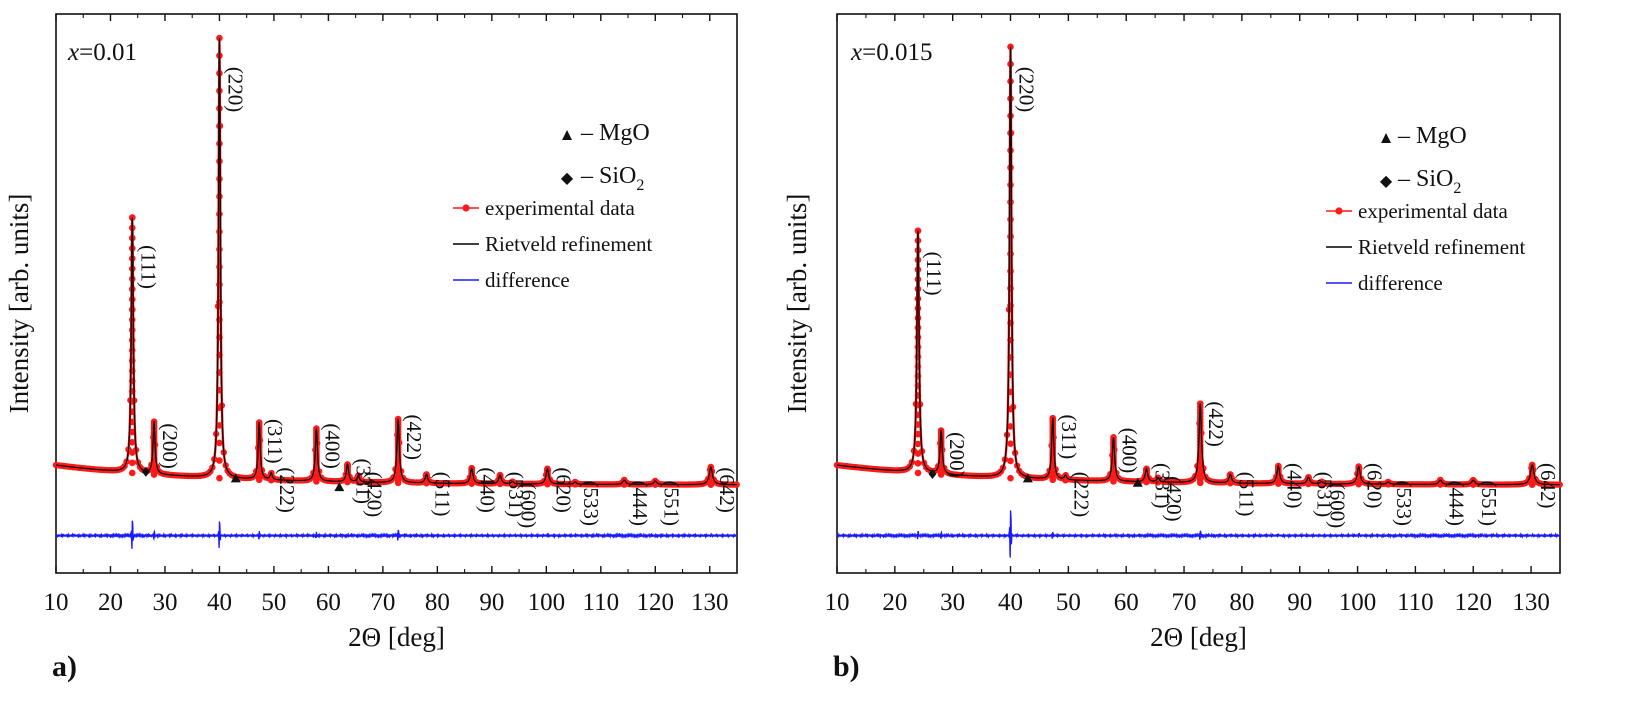 The width and height of the screenshot is (1652, 712). Describe the element at coordinates (1299, 602) in the screenshot. I see `x-tick-label: 90` at that location.